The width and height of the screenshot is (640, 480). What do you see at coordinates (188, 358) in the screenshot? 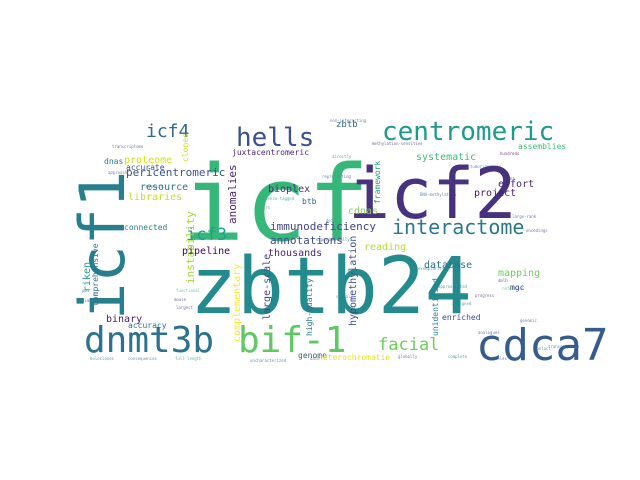
I see `svg-text: full-length` at bounding box center [188, 358].